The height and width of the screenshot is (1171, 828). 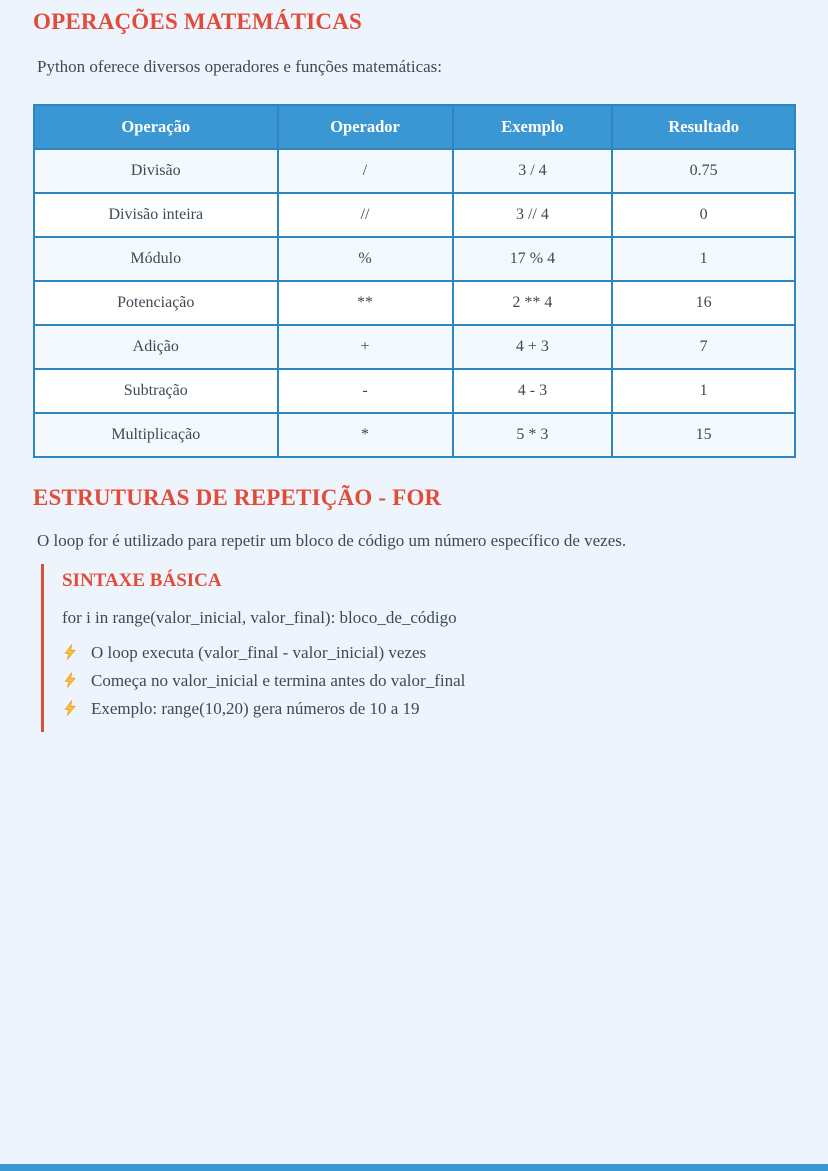 I want to click on table-row: Divisão inteira // 3 // 4 0, so click(x=414, y=215).